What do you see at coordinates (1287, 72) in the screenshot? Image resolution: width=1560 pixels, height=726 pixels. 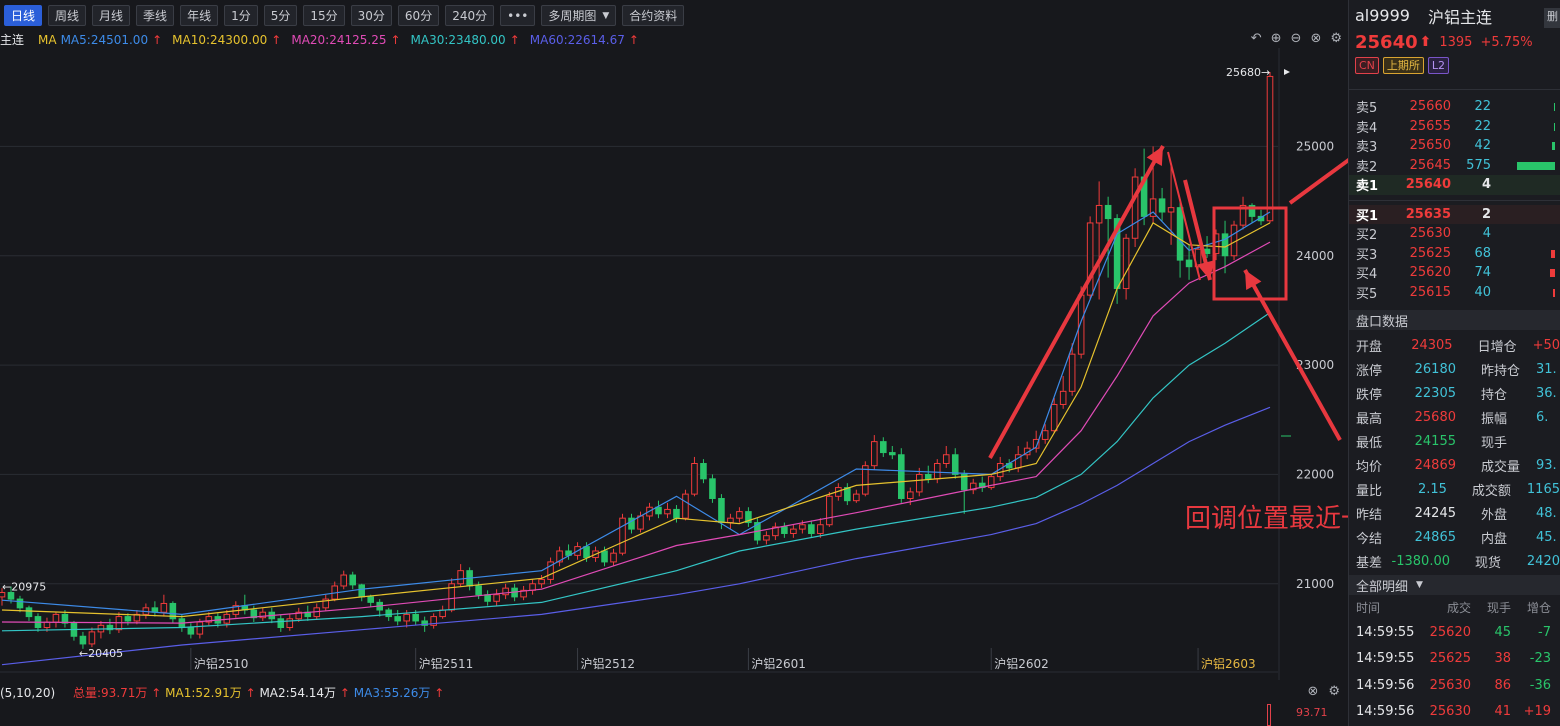 I see `price-marker-icon` at bounding box center [1287, 72].